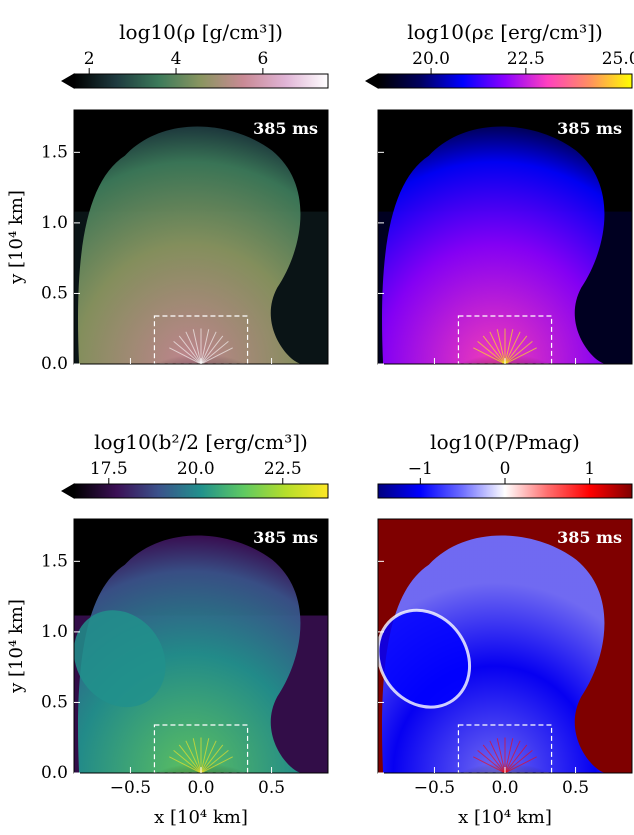 This screenshot has width=634, height=835. I want to click on colorbar-tick-label: 4, so click(176, 59).